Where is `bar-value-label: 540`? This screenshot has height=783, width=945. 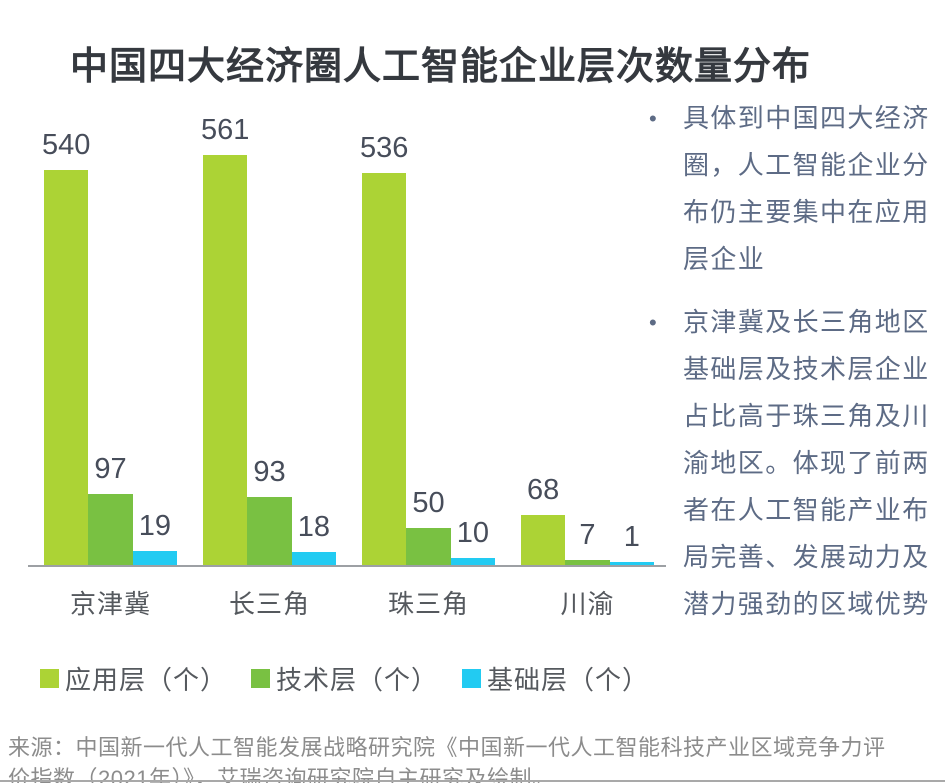 bar-value-label: 540 is located at coordinates (66, 145).